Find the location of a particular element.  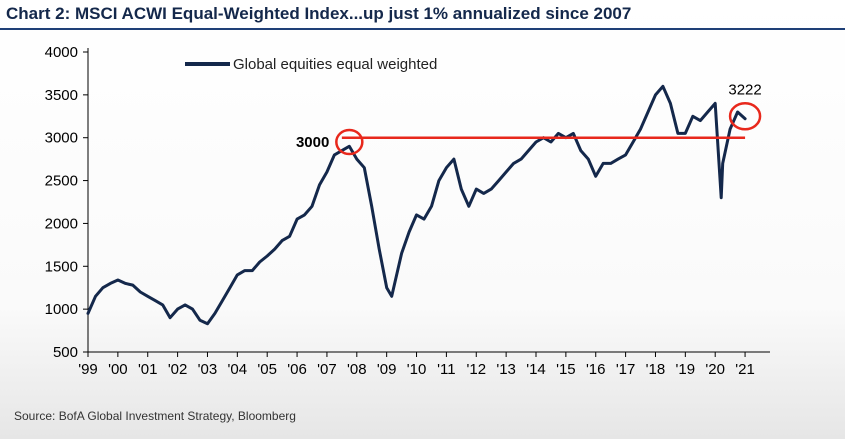

x-tick-label: '21 is located at coordinates (745, 369).